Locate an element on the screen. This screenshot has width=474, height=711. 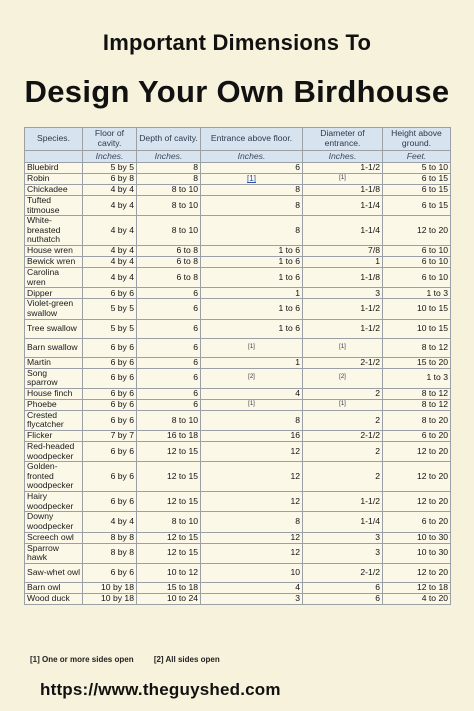
units-row: Inches. Inches. Inches. Inches. Feet. is located at coordinates (237, 156).